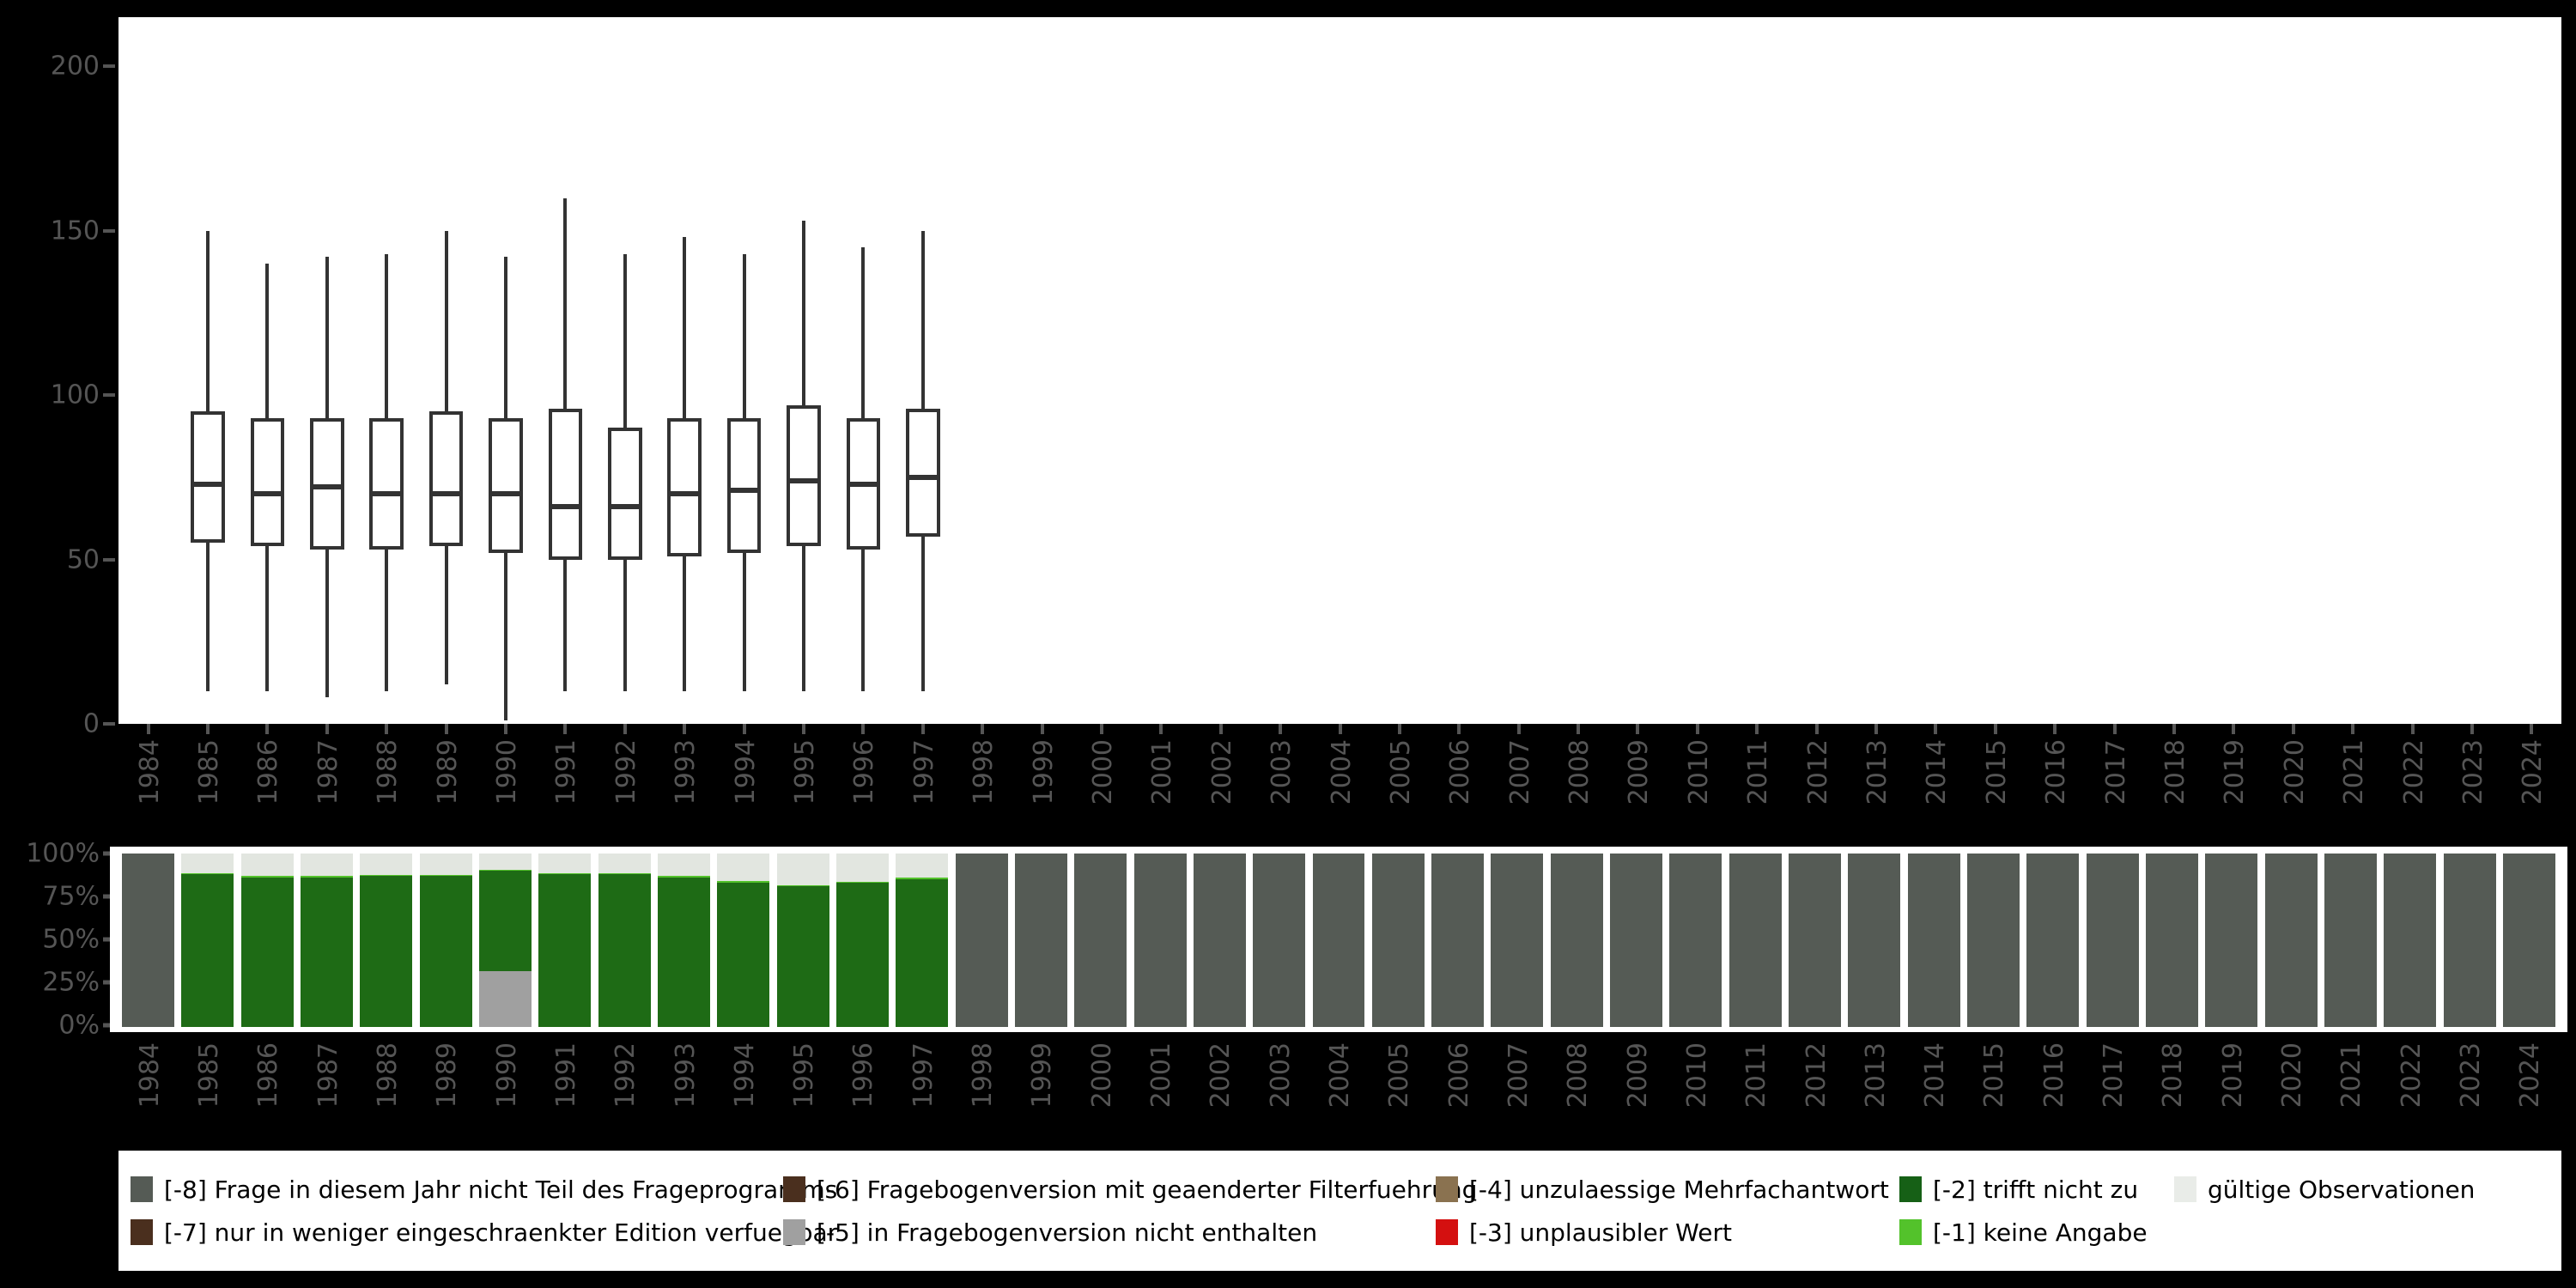  I want to click on boxplot-xtick-label: 2004, so click(1341, 772).